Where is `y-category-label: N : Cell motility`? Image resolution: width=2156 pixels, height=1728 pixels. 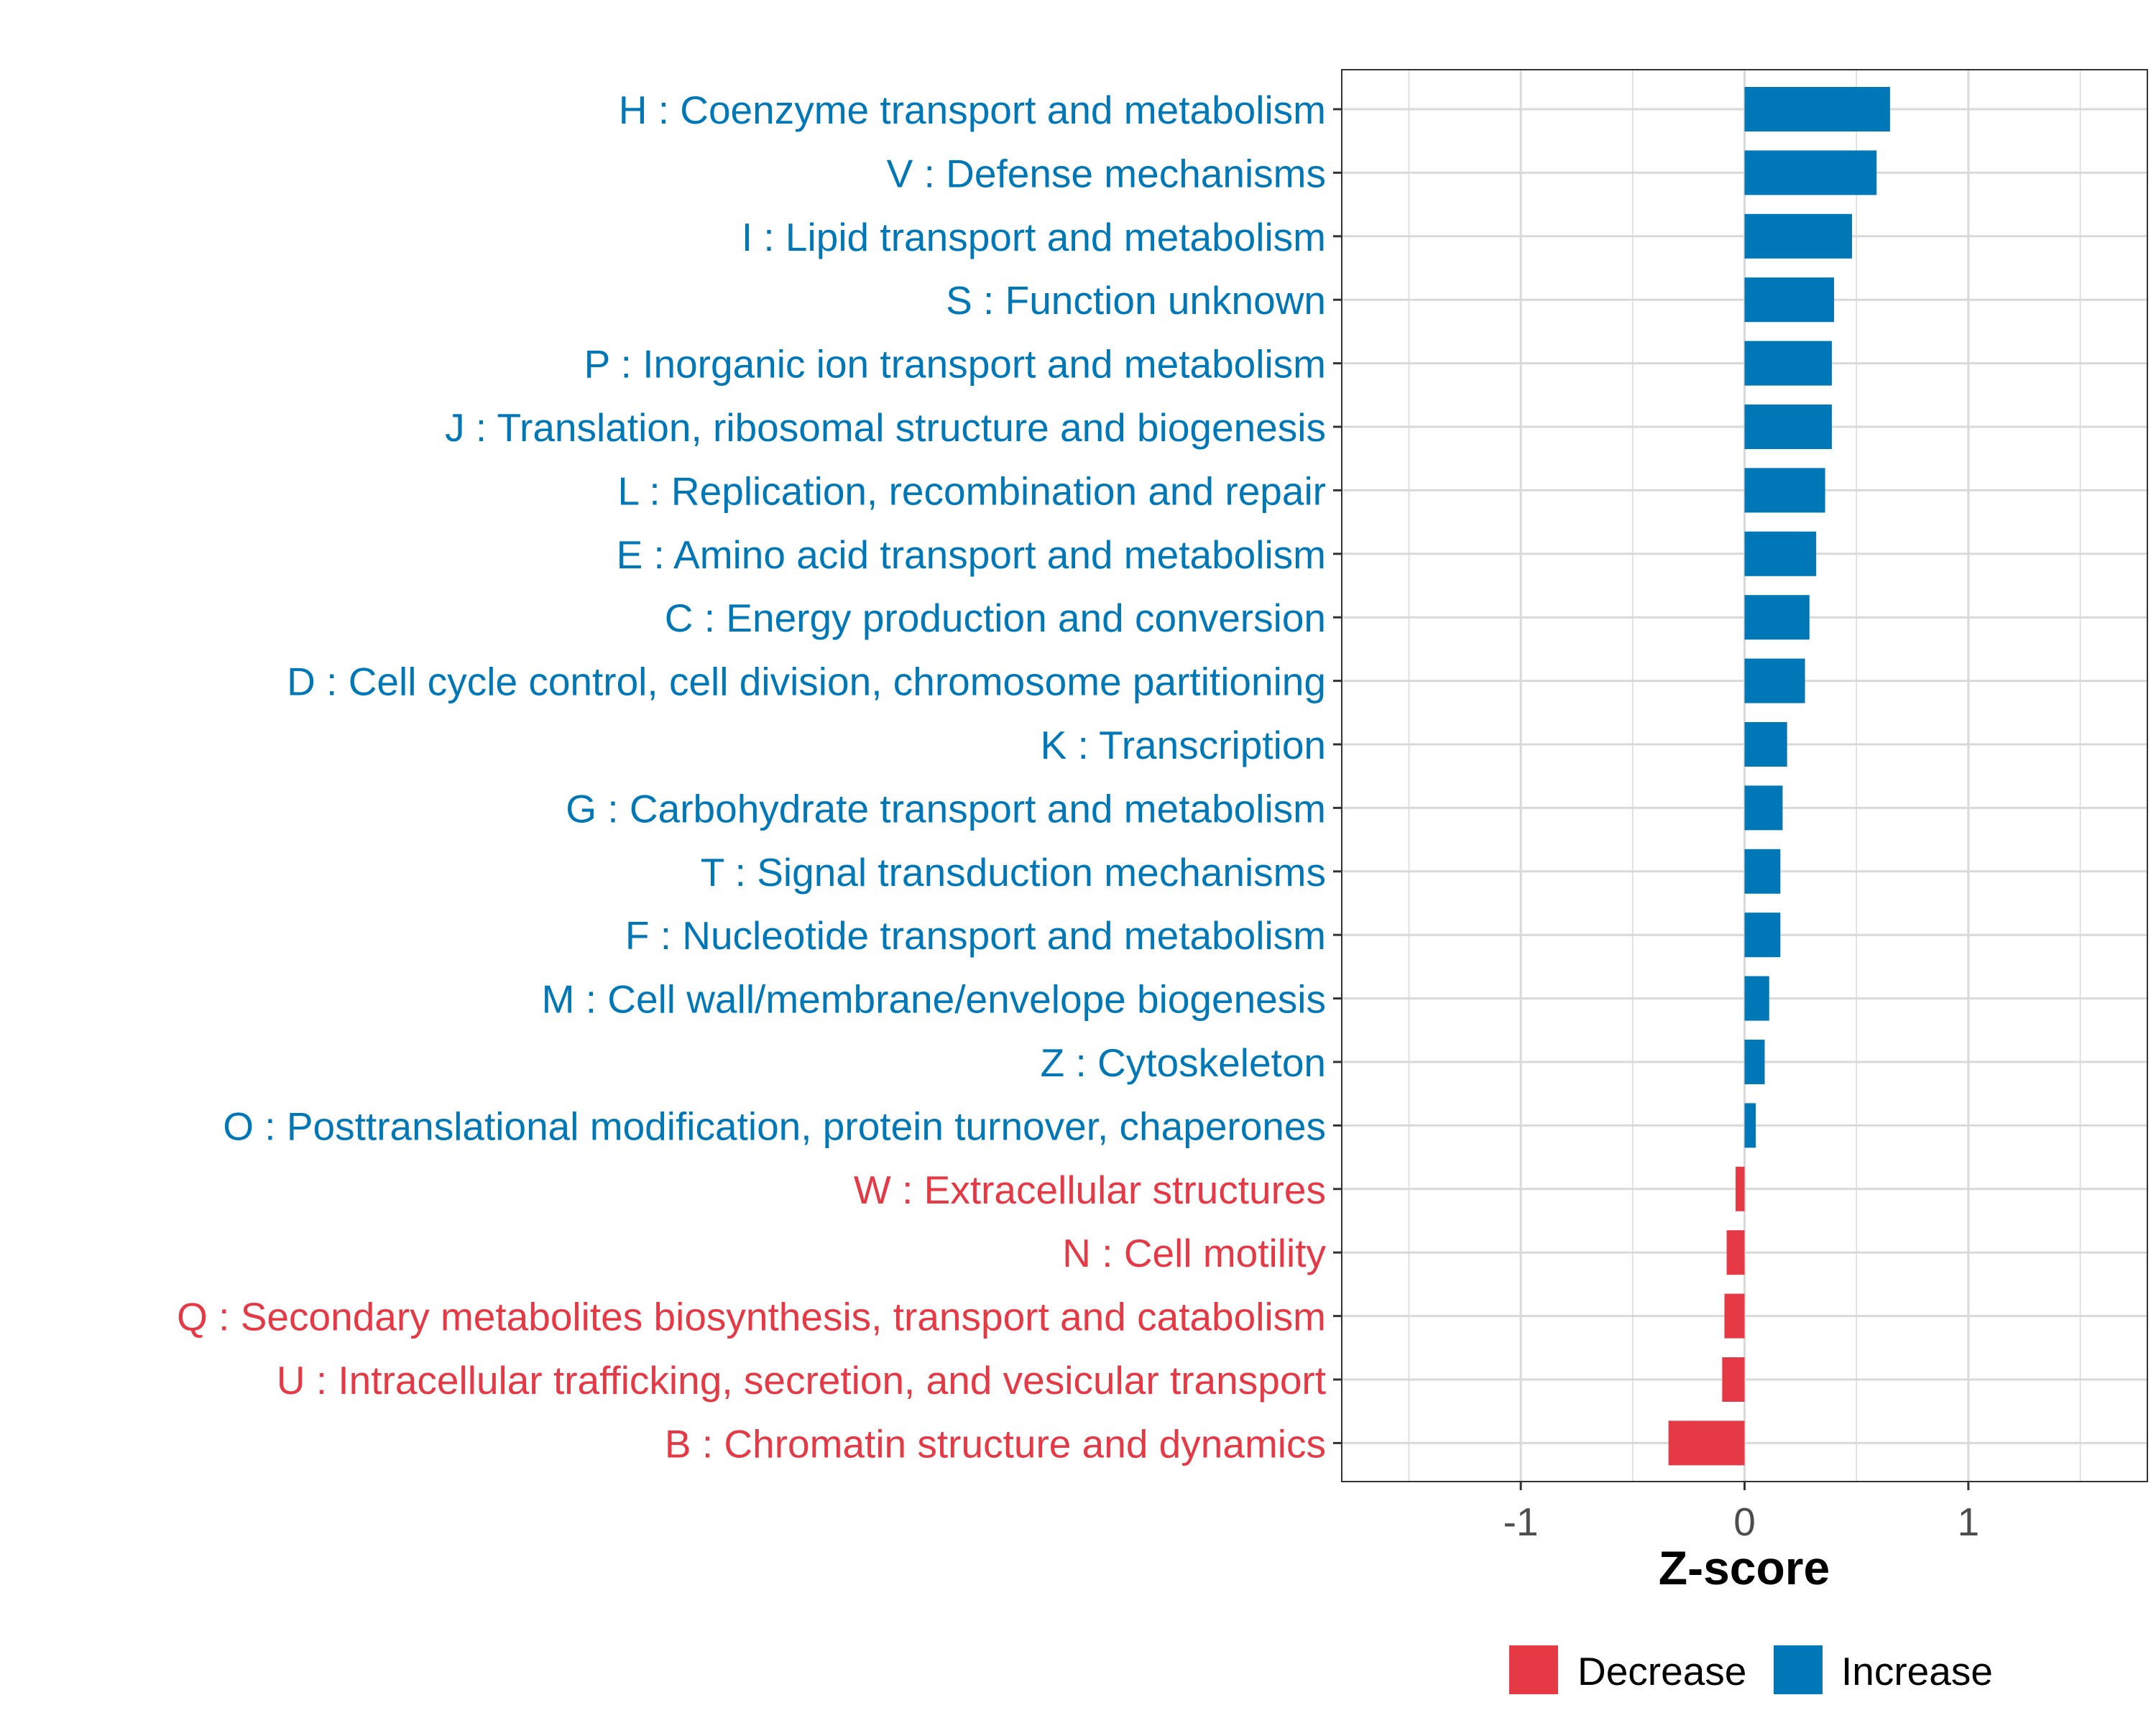 y-category-label: N : Cell motility is located at coordinates (1194, 1253).